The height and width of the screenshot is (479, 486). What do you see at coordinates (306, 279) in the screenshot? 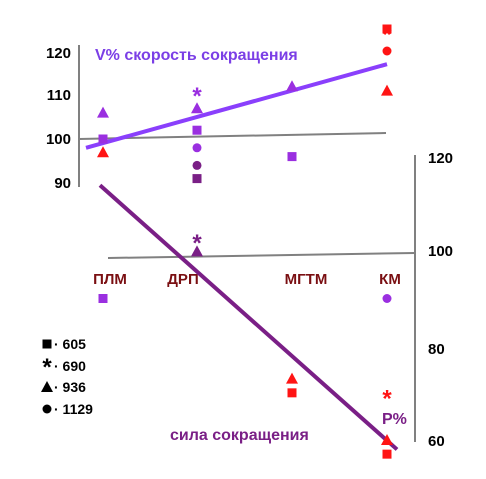
I see `category-mgtm: МГТМ` at bounding box center [306, 279].